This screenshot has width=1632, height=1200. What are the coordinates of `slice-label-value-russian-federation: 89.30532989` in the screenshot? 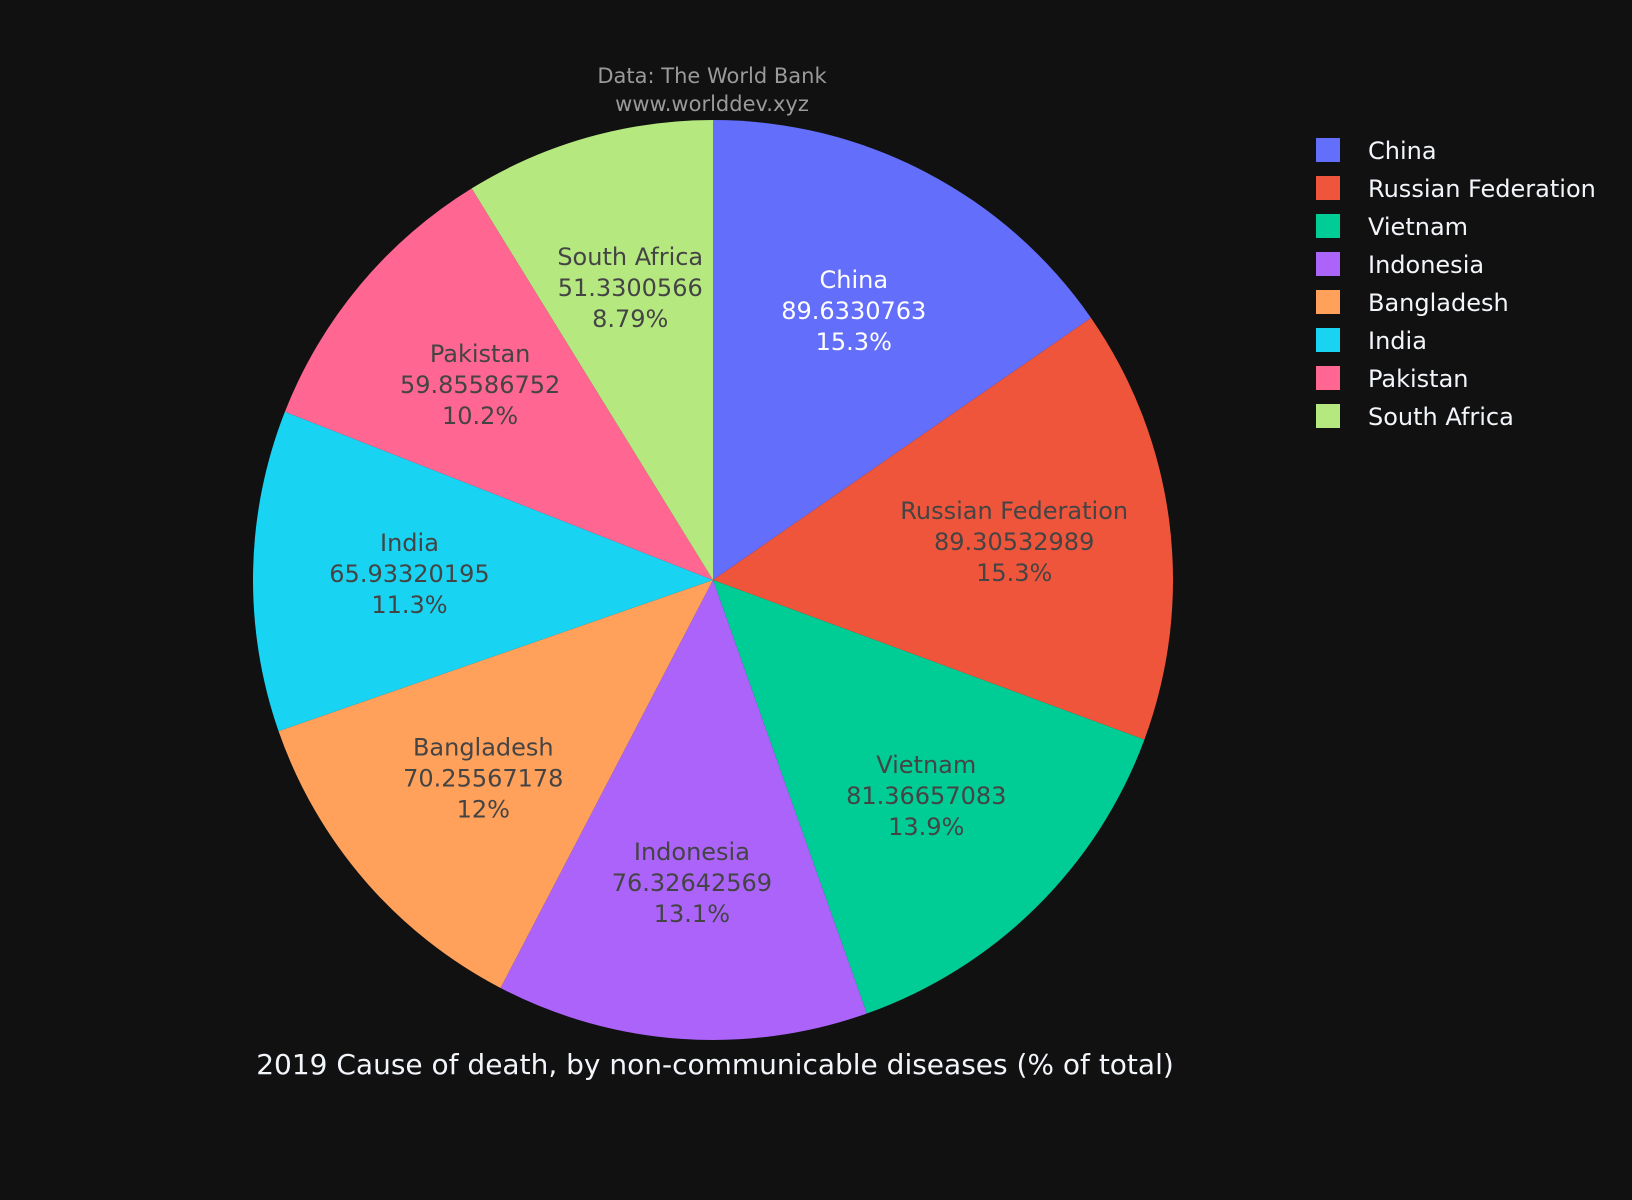 It's located at (1014, 542).